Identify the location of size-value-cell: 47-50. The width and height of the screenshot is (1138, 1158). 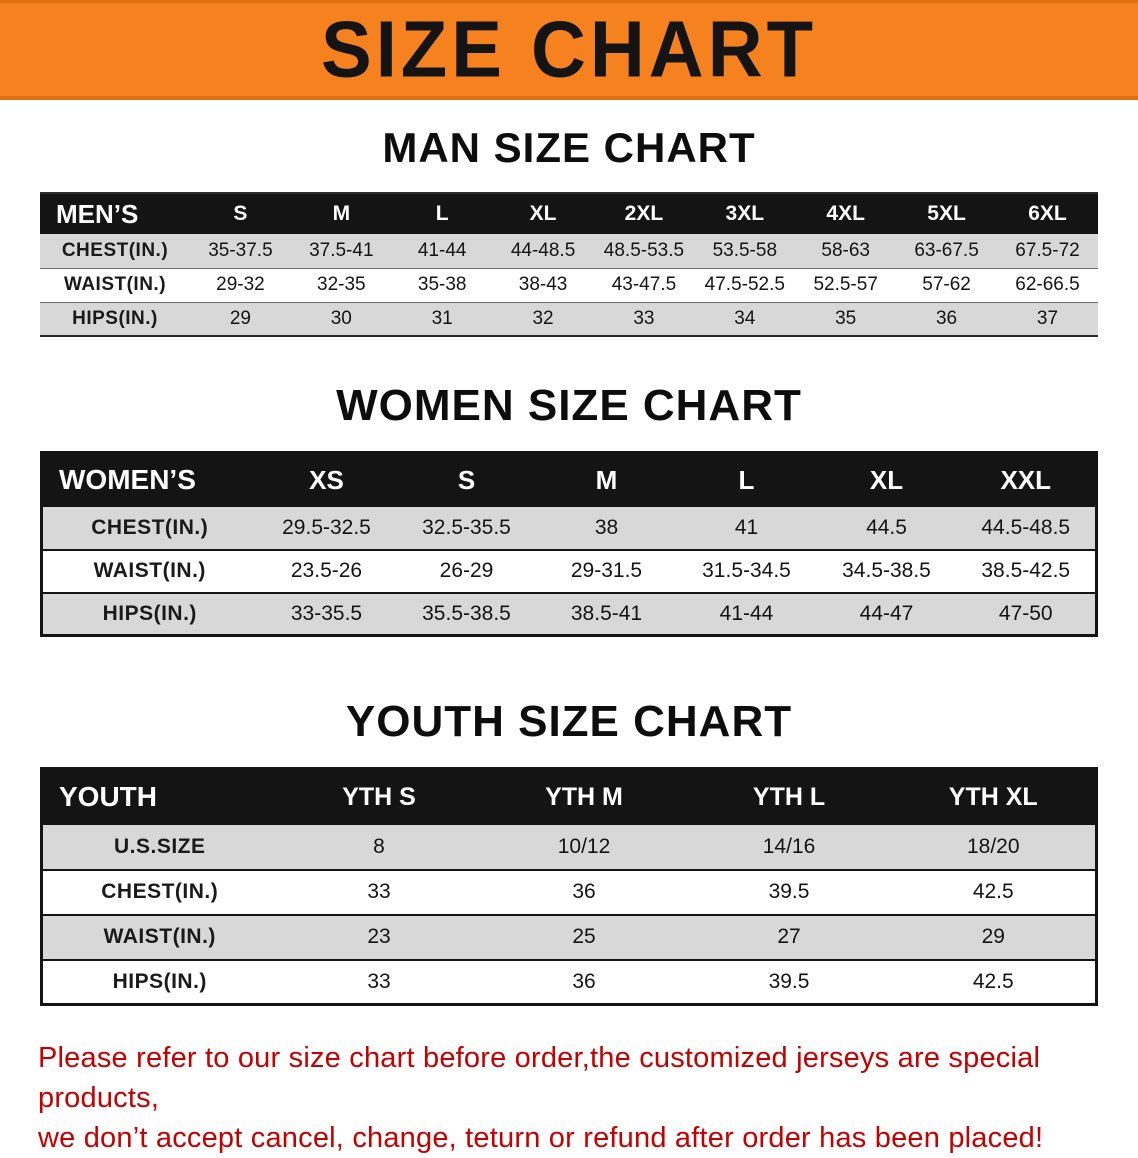
(1025, 613).